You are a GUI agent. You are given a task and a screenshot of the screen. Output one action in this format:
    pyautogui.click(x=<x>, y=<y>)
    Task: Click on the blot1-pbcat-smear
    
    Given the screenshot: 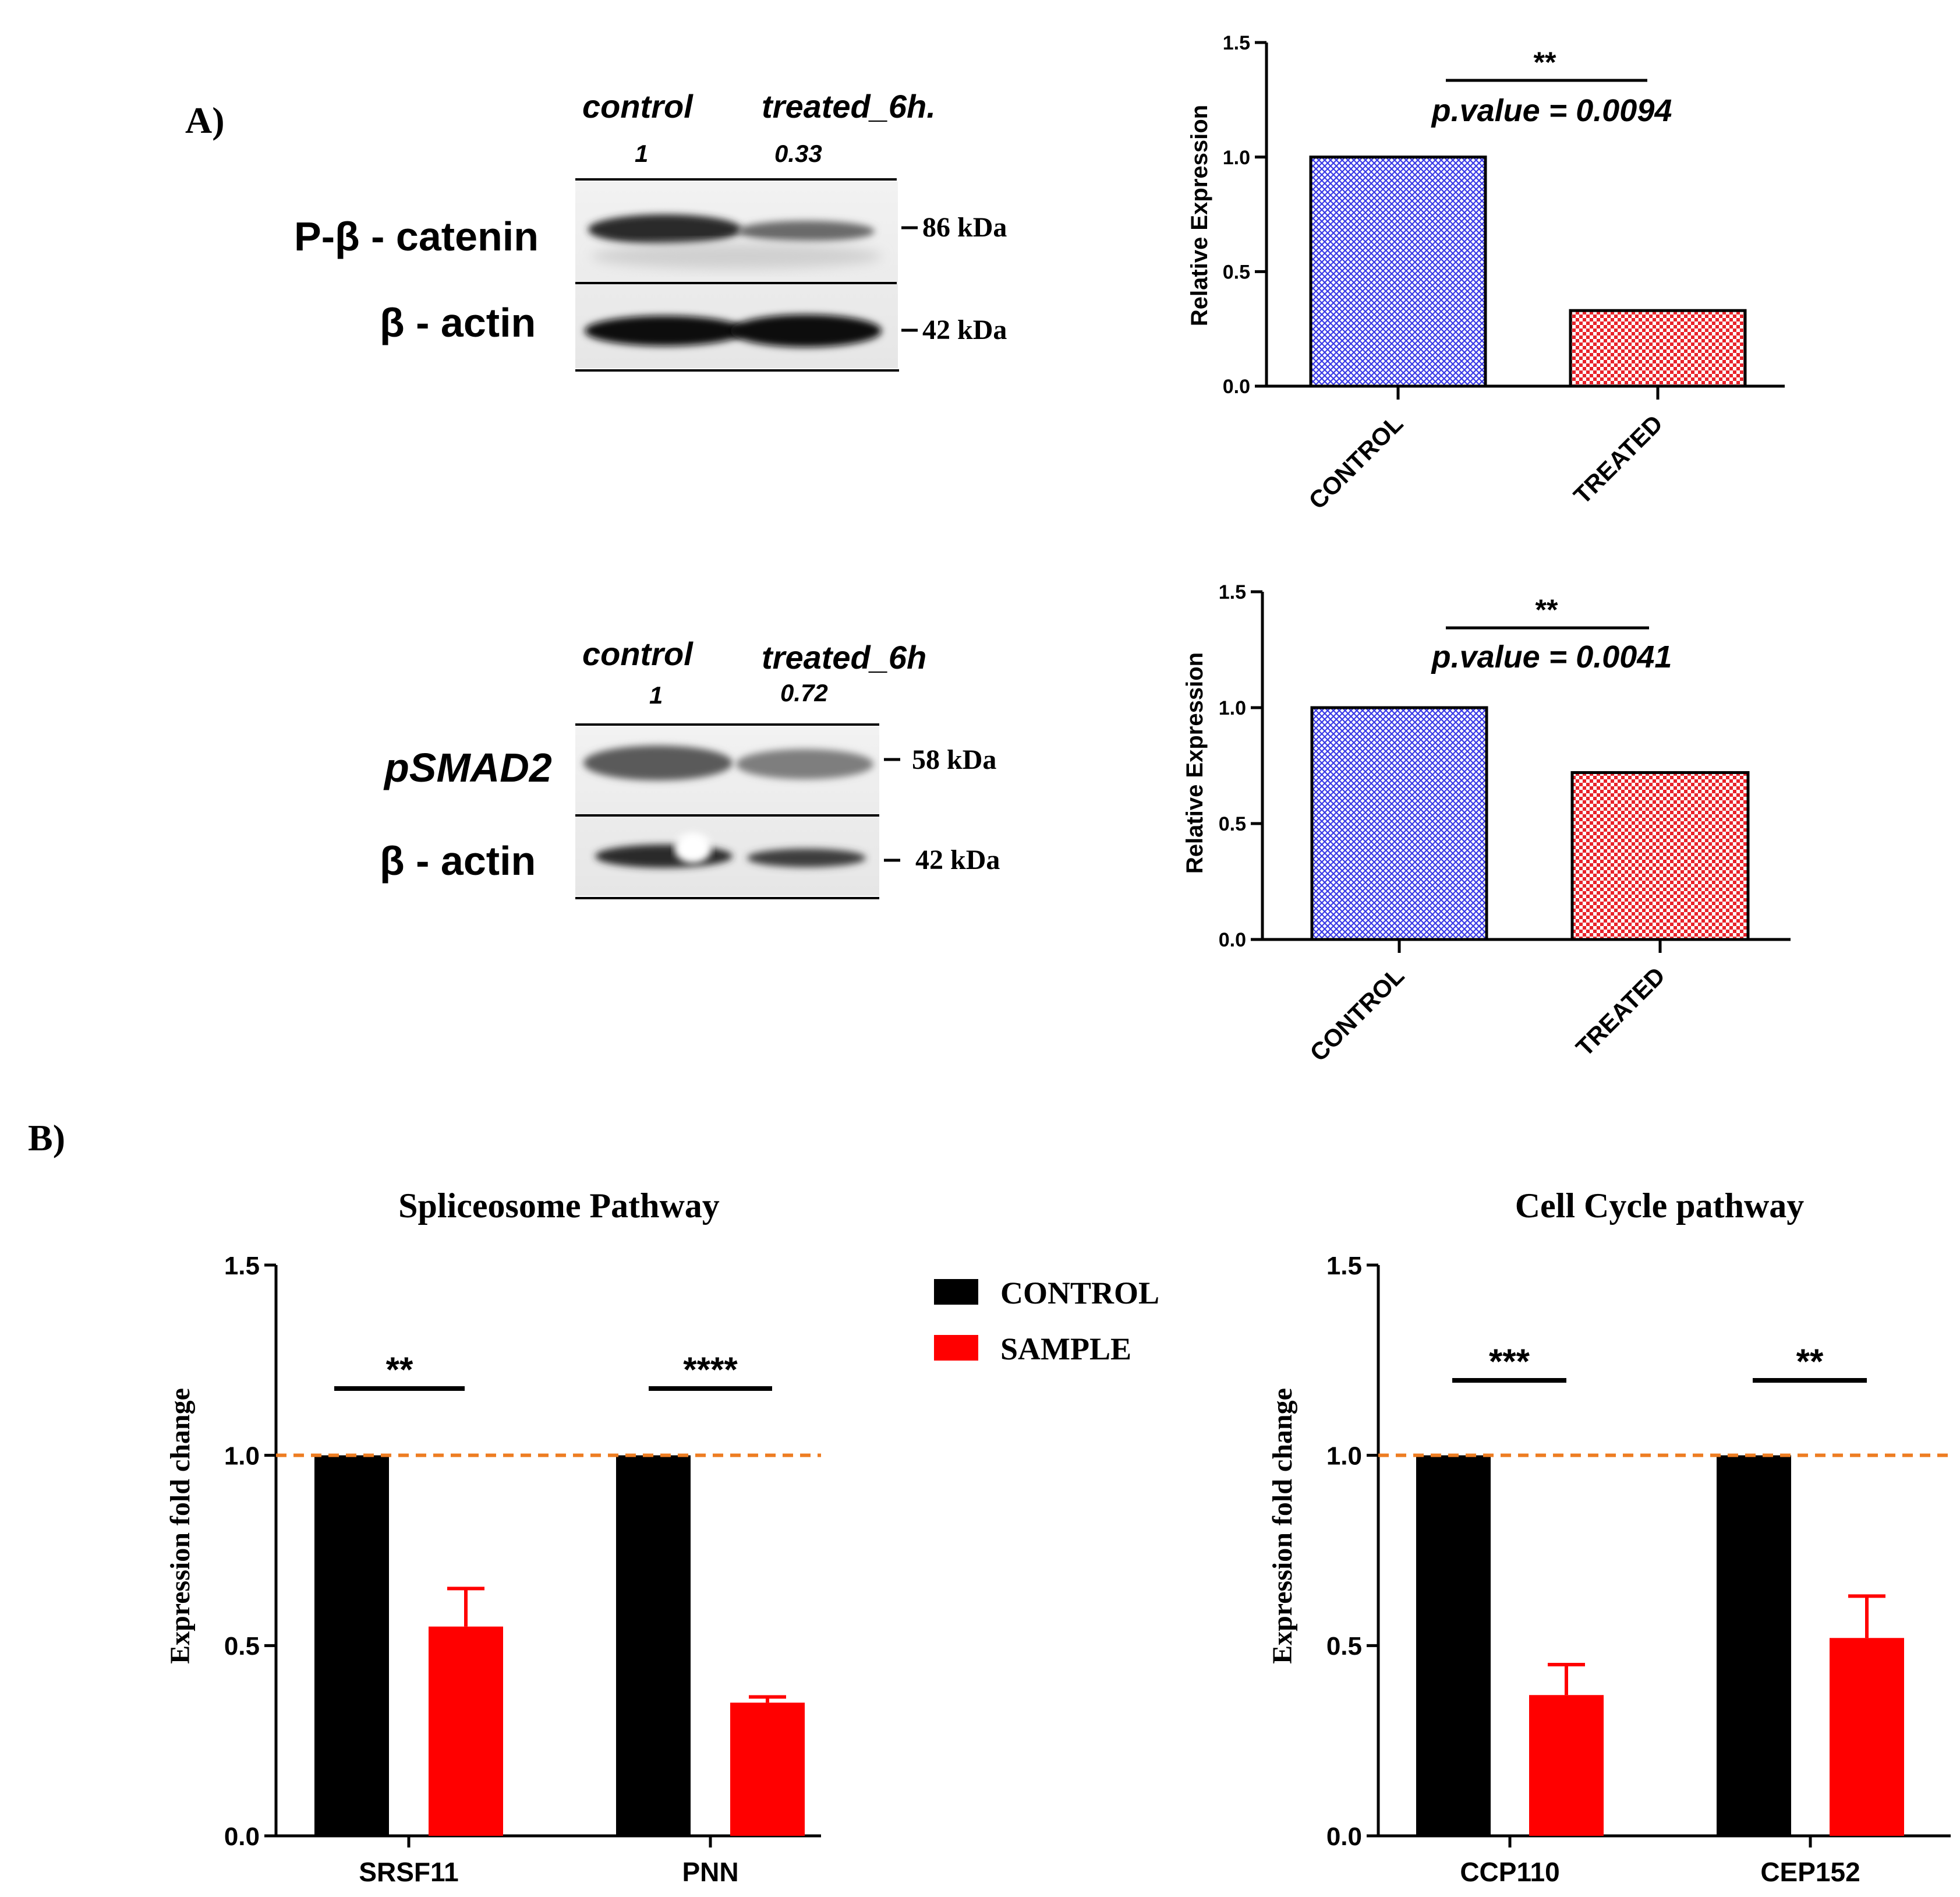 What is the action you would take?
    pyautogui.click(x=736, y=256)
    